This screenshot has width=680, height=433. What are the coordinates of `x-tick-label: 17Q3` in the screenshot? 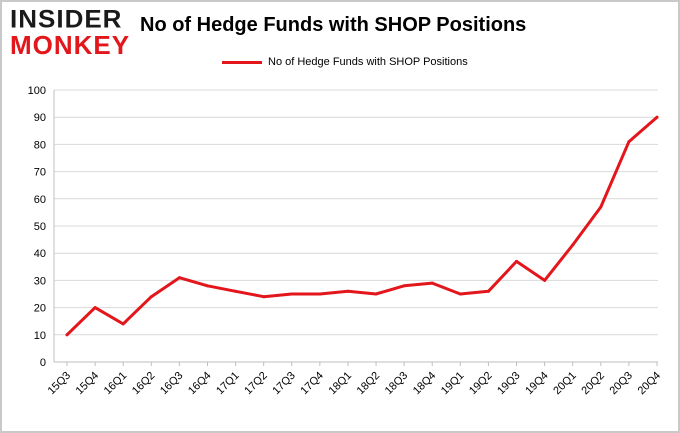 It's located at (284, 384).